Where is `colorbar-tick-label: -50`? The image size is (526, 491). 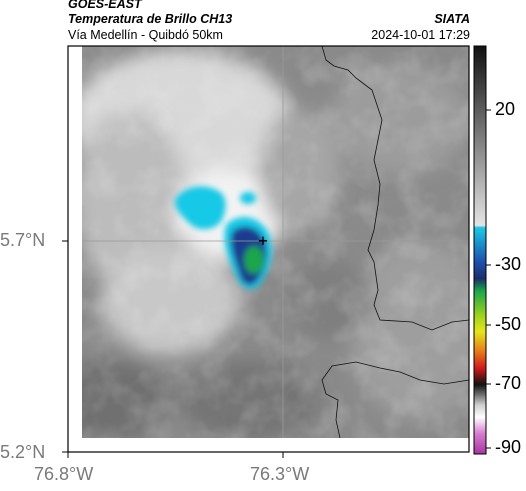
colorbar-tick-label: -50 is located at coordinates (508, 324).